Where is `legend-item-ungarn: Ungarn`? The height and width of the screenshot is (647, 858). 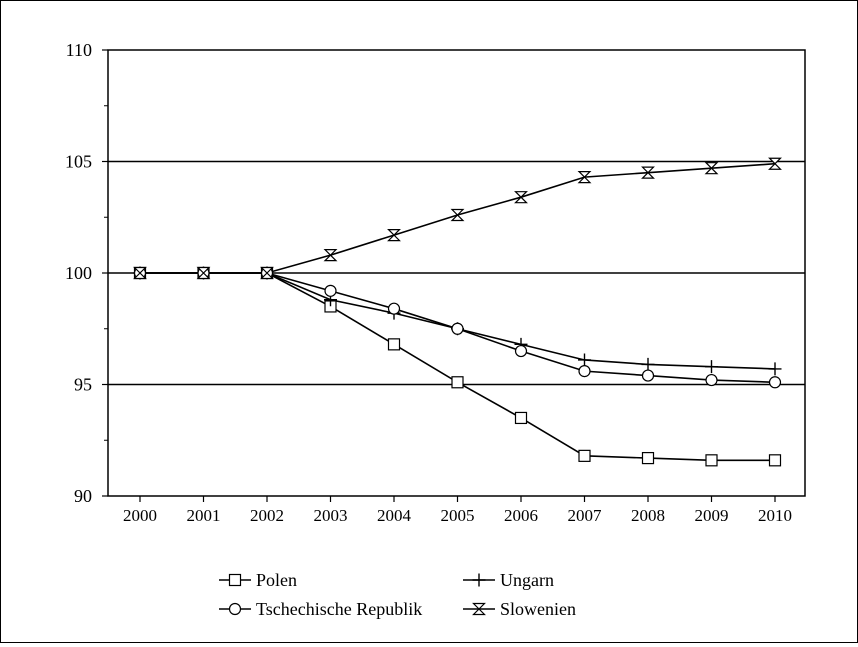 legend-item-ungarn: Ungarn is located at coordinates (508, 580).